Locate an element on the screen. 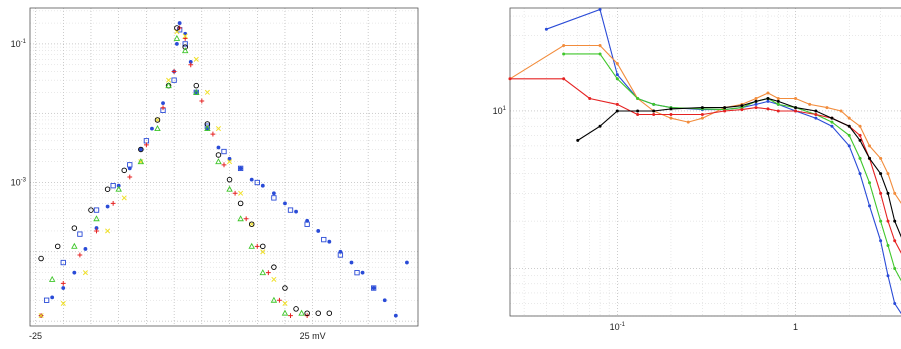 The width and height of the screenshot is (901, 349). x-tick-label: 25 mV is located at coordinates (313, 336).